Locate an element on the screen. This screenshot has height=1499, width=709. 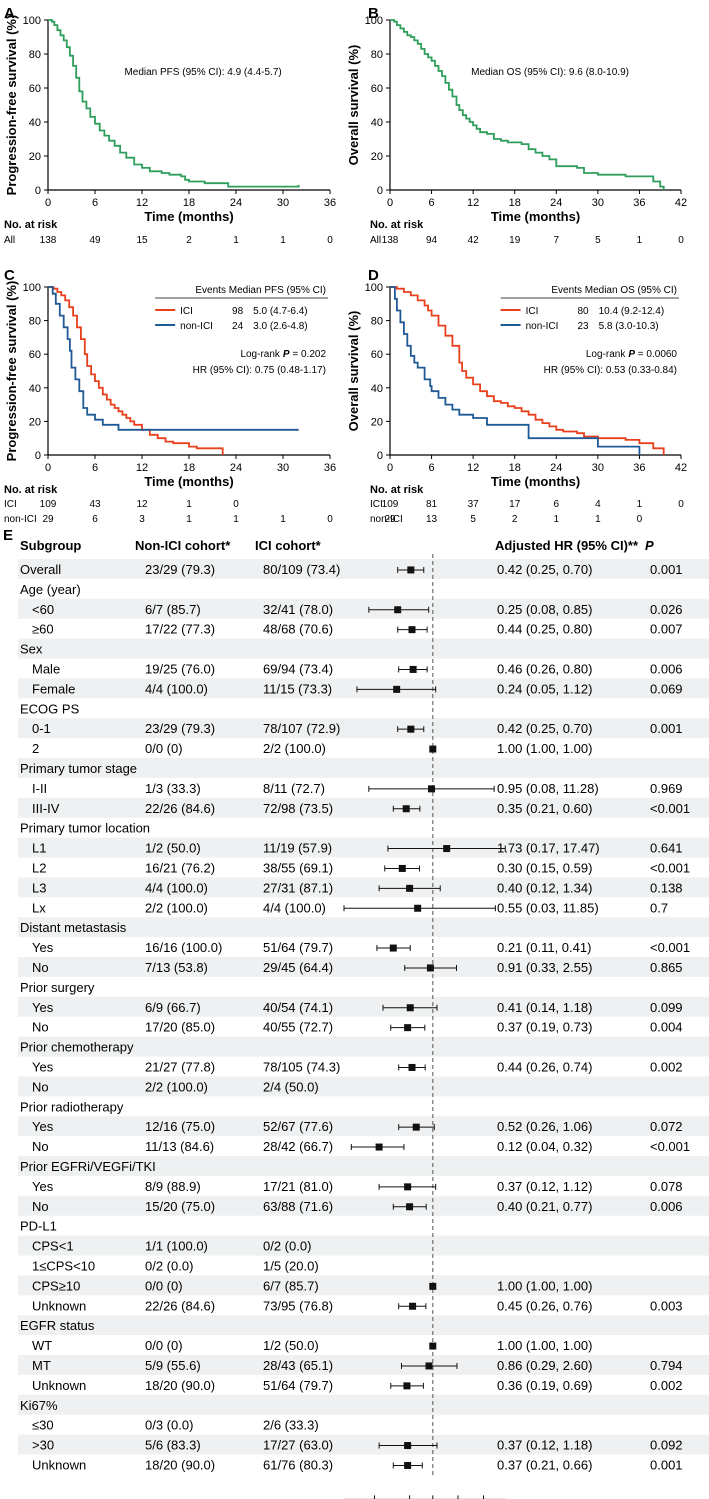
risk-count: 42 is located at coordinates (474, 240).